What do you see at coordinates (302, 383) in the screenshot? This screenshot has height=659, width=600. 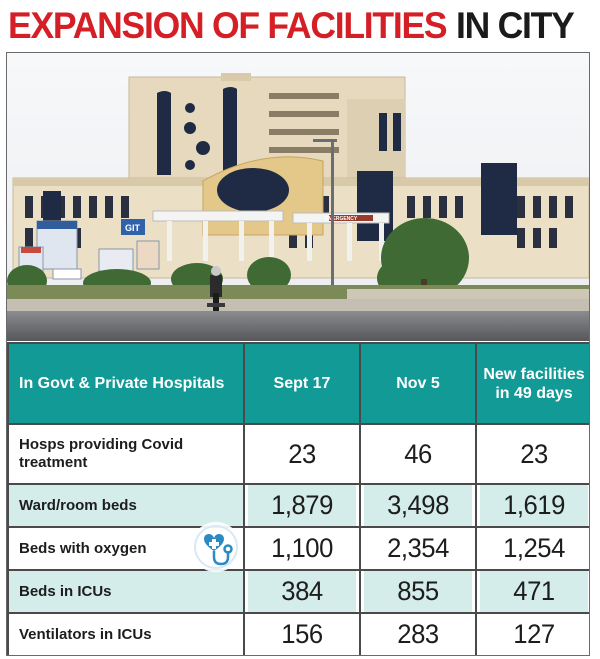 I see `header-sept17: Sept 17` at bounding box center [302, 383].